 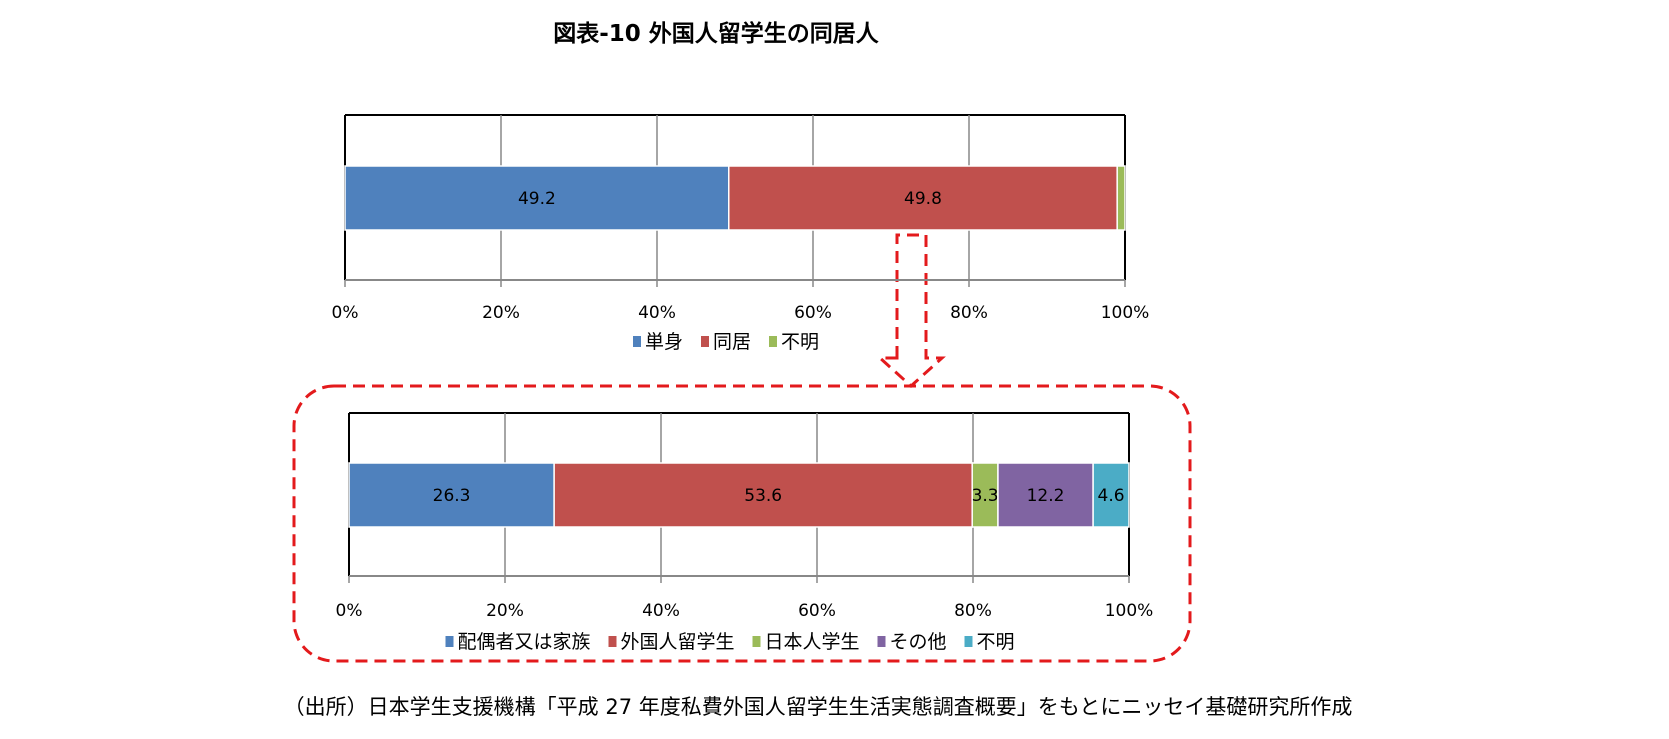 I want to click on chart-title: 図表-10 外国人留学生の同居人, so click(x=716, y=33).